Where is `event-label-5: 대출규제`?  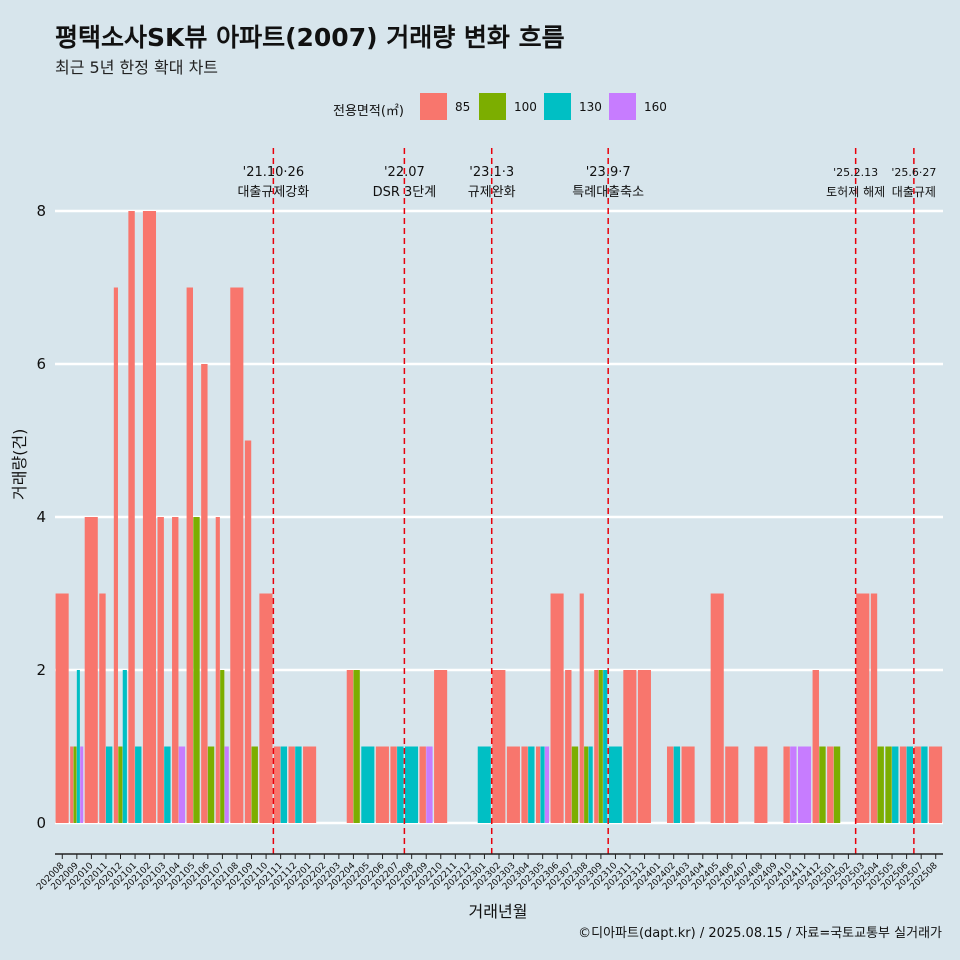 event-label-5: 대출규제 is located at coordinates (914, 192).